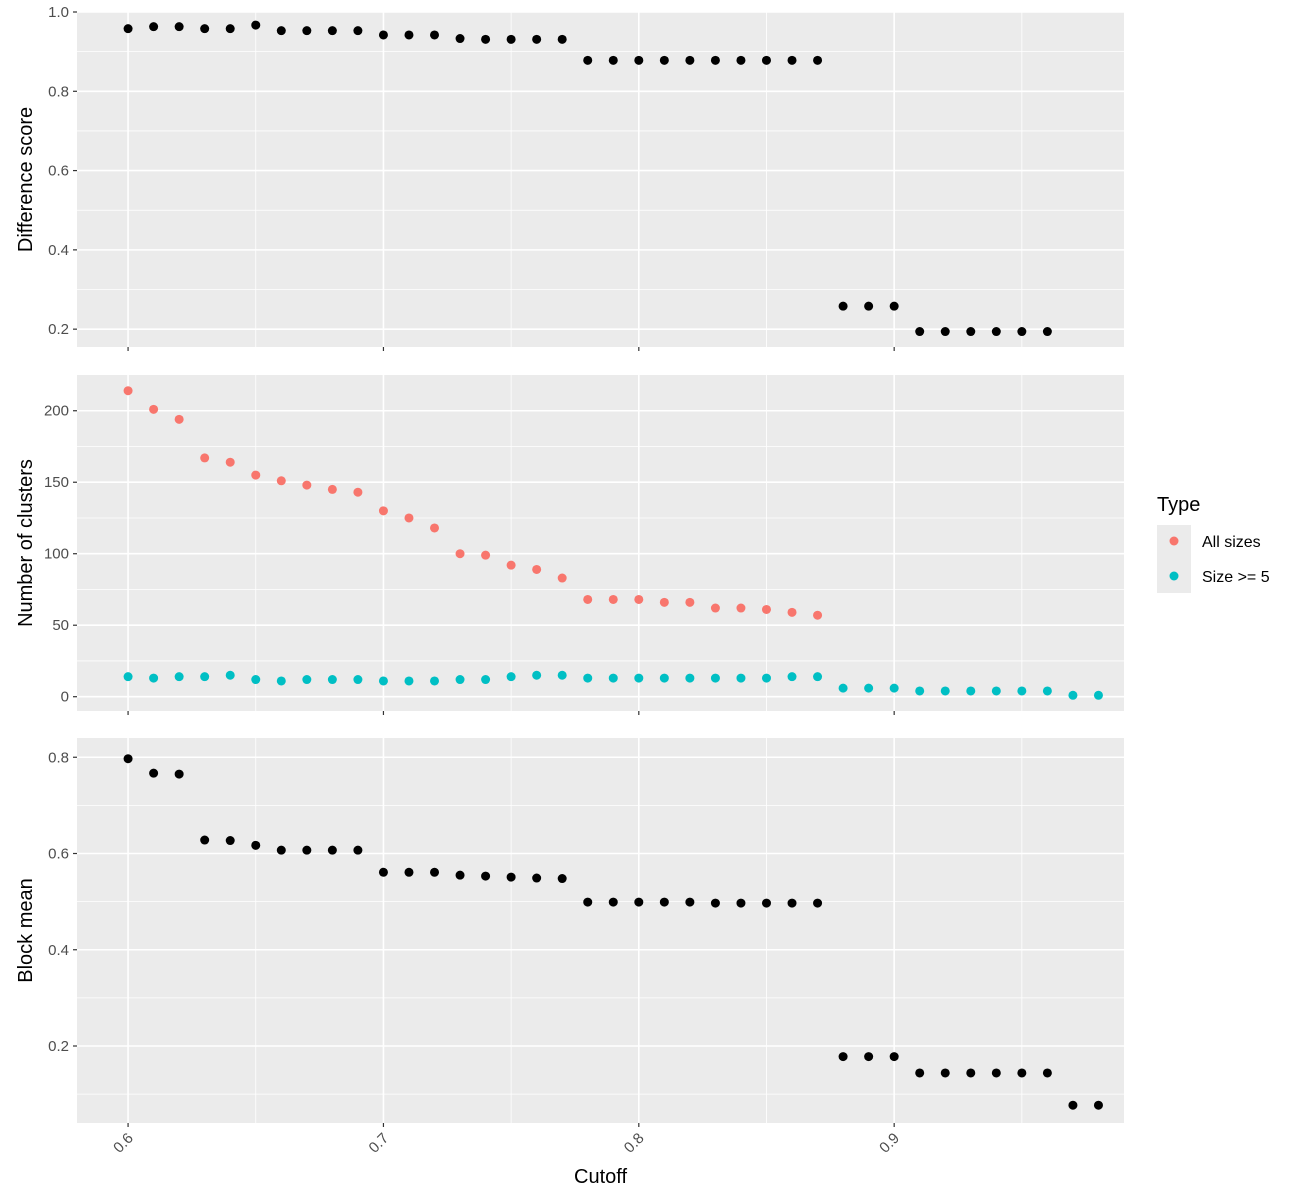 This screenshot has width=1300, height=1200. I want to click on legend-label-size-5: Size >= 5, so click(1236, 577).